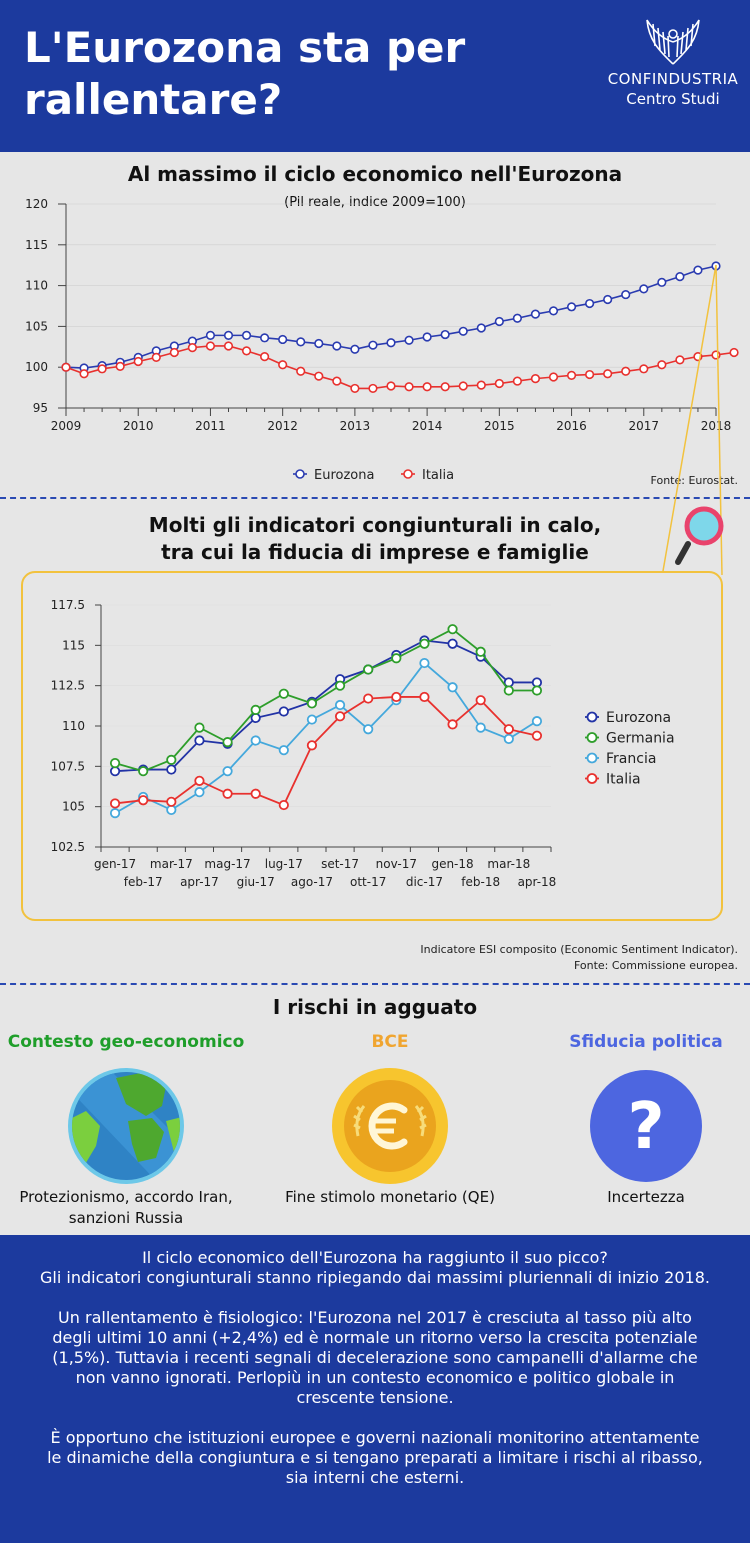 This screenshot has height=1543, width=750. Describe the element at coordinates (126, 1126) in the screenshot. I see `globe-icon` at that location.